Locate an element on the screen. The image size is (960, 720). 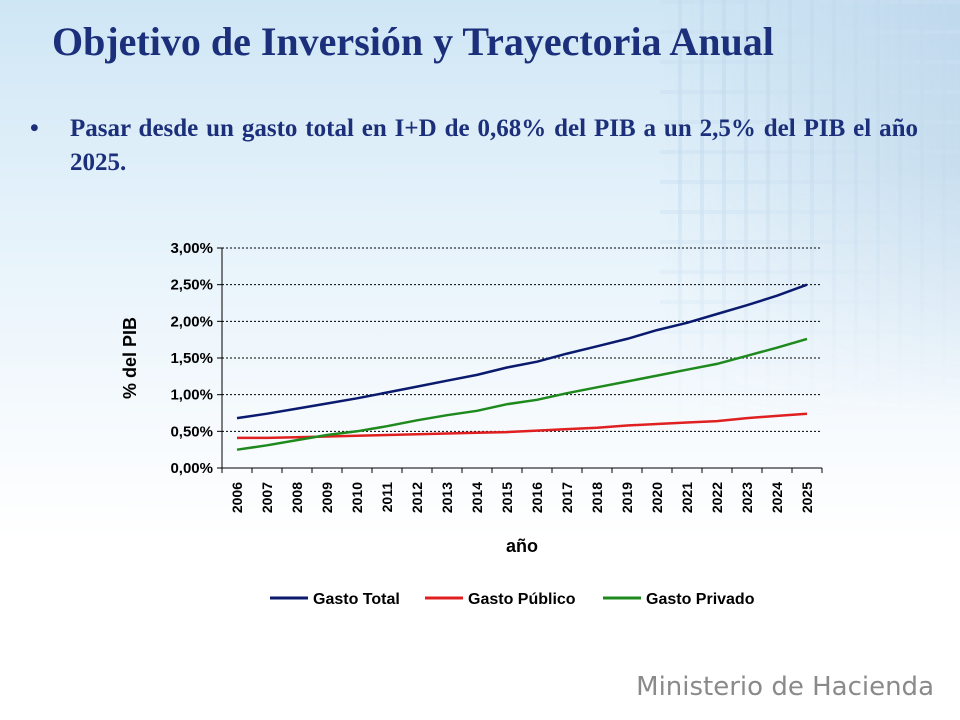
y-tick-label: 0,50% is located at coordinates (191, 431).